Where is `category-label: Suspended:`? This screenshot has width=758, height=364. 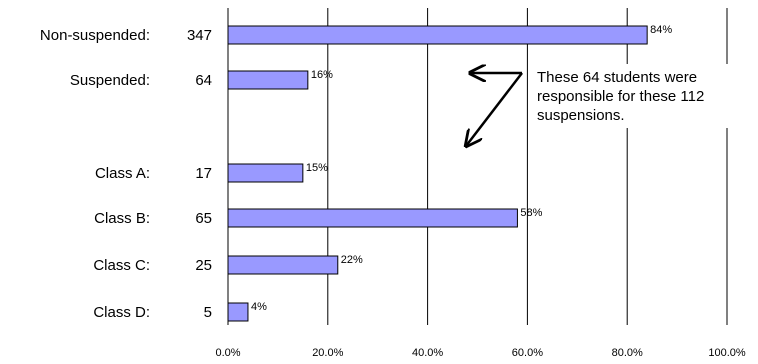 category-label: Suspended: is located at coordinates (110, 80).